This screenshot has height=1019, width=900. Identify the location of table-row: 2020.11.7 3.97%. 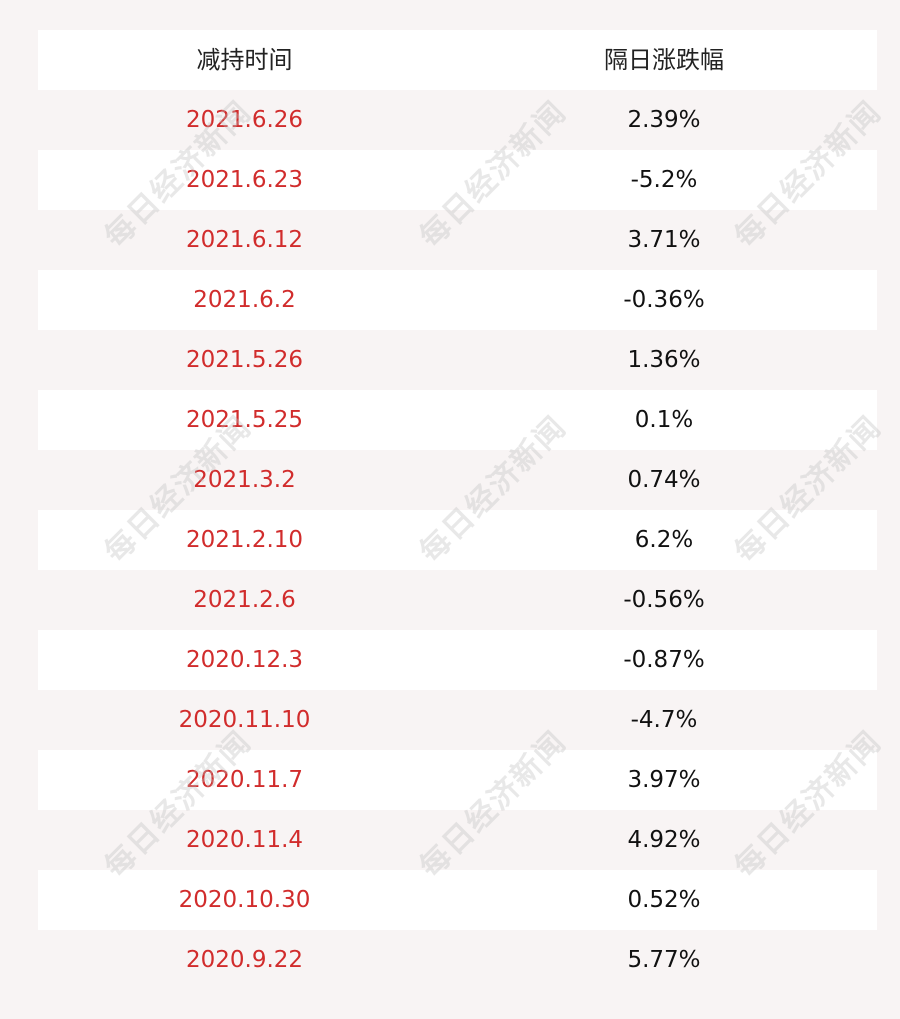
(457, 780).